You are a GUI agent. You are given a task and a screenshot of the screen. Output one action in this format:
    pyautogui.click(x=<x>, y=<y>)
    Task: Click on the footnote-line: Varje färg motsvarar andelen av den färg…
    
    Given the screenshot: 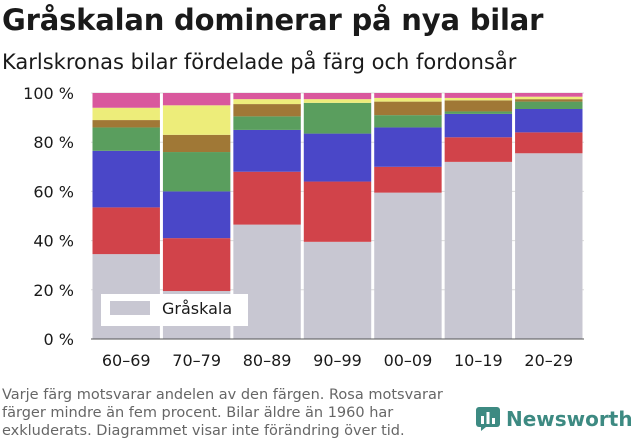 What is the action you would take?
    pyautogui.click(x=222, y=395)
    